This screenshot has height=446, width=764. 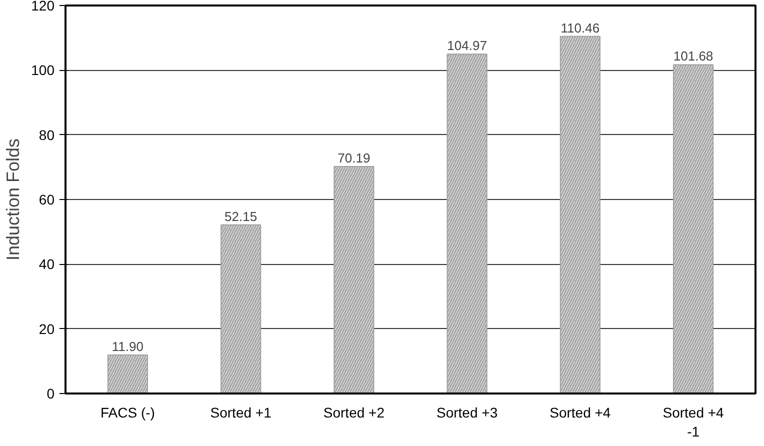 What do you see at coordinates (580, 412) in the screenshot?
I see `x-tick-label: Sorted +4` at bounding box center [580, 412].